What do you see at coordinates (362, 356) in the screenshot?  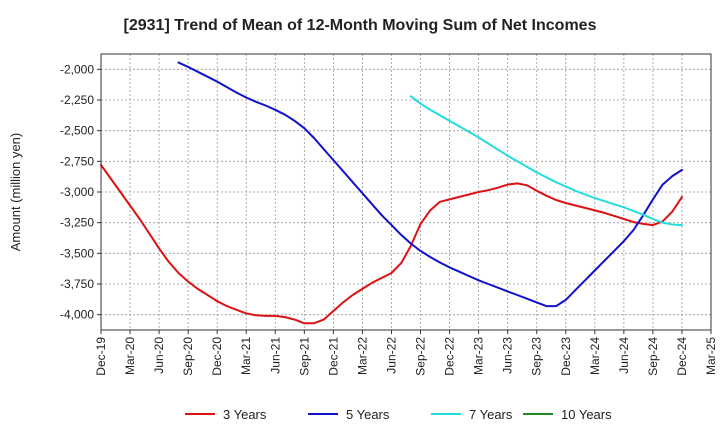 I see `x-tick-label: Mar-22` at bounding box center [362, 356].